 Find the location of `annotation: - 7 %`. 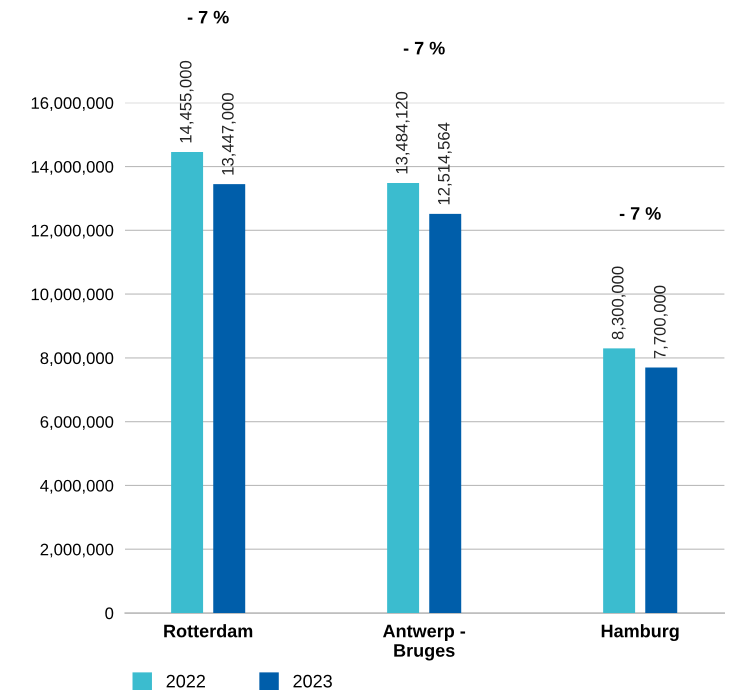

annotation: - 7 % is located at coordinates (640, 213).